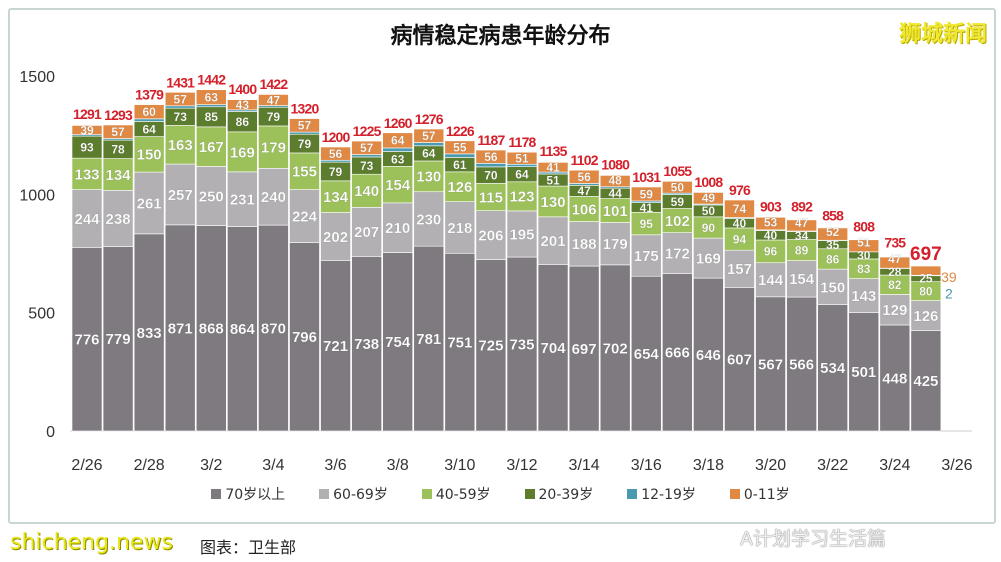 This screenshot has width=1001, height=562. What do you see at coordinates (118, 219) in the screenshot?
I see `data-label: 238` at bounding box center [118, 219].